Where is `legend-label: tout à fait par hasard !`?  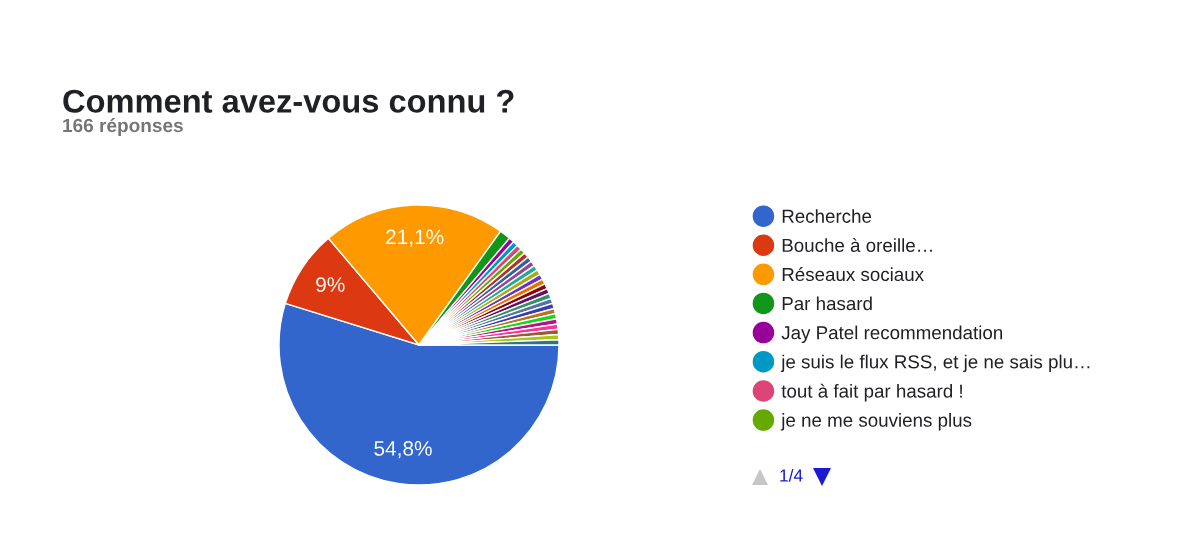
legend-label: tout à fait par hasard ! is located at coordinates (871, 392).